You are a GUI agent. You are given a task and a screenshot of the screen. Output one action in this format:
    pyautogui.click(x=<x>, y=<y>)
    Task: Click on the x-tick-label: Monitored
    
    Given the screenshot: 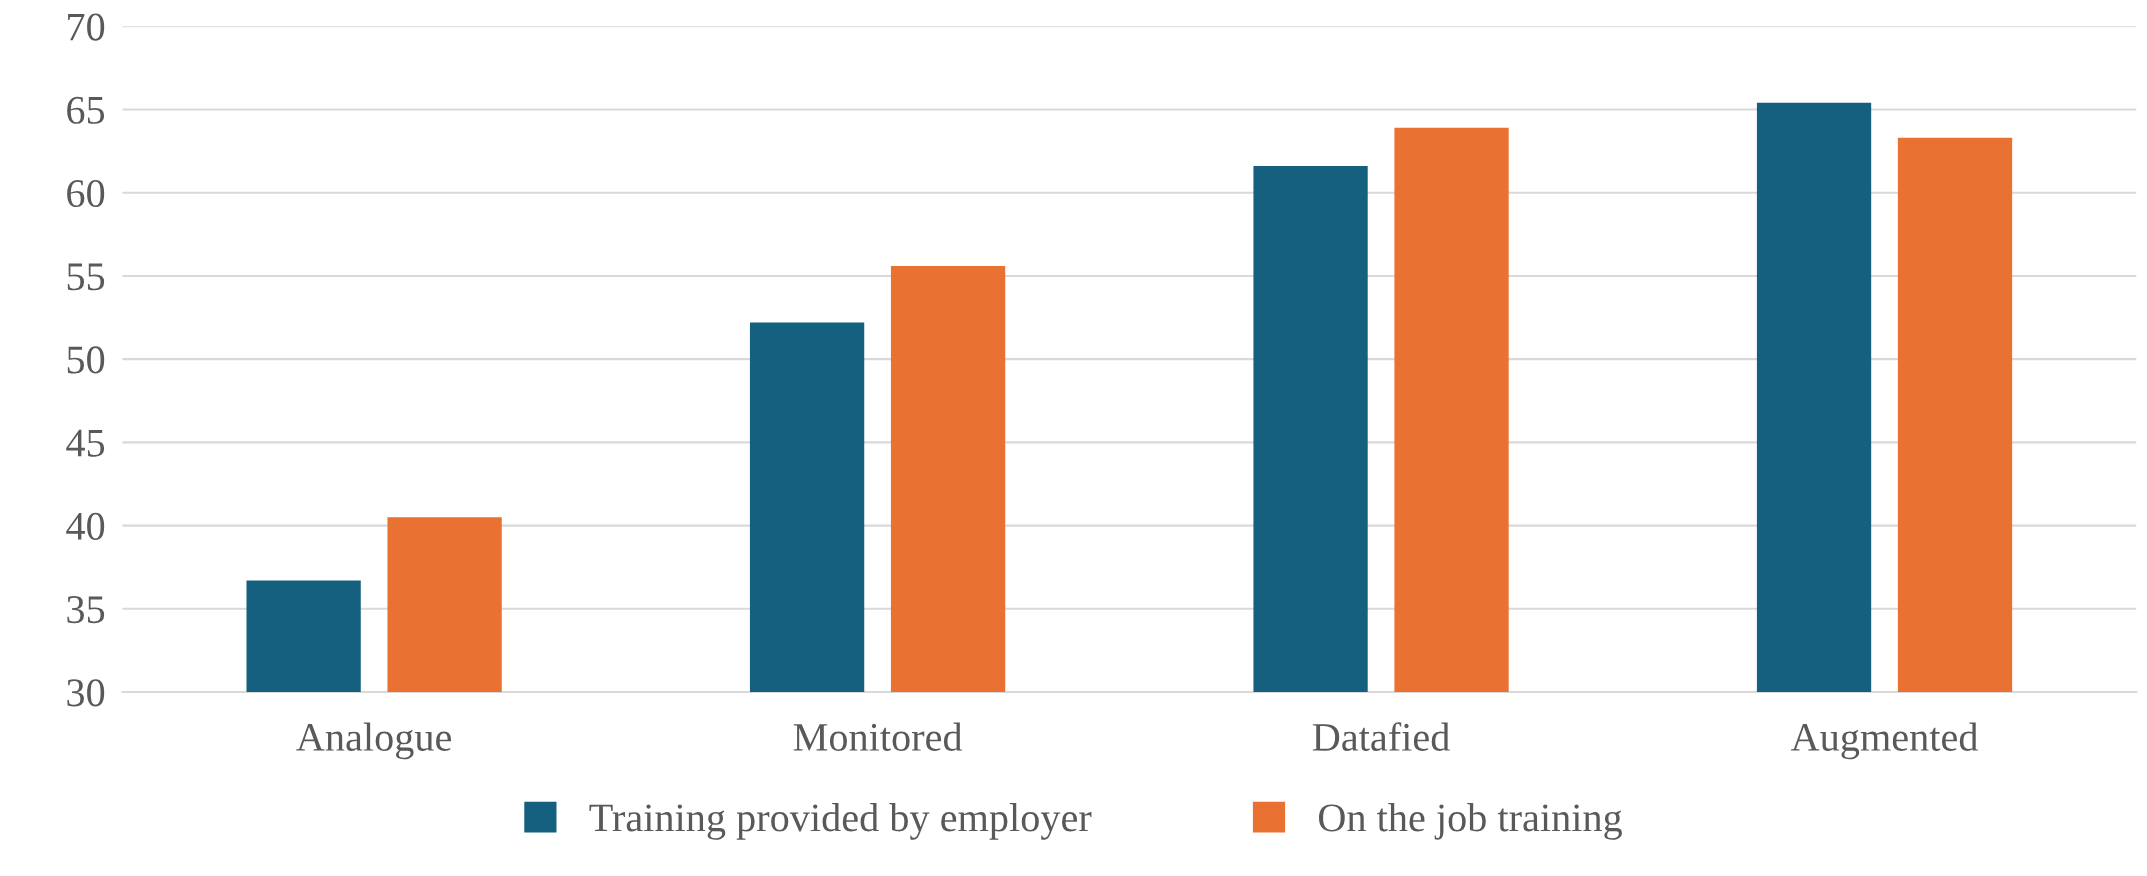 What is the action you would take?
    pyautogui.click(x=878, y=736)
    